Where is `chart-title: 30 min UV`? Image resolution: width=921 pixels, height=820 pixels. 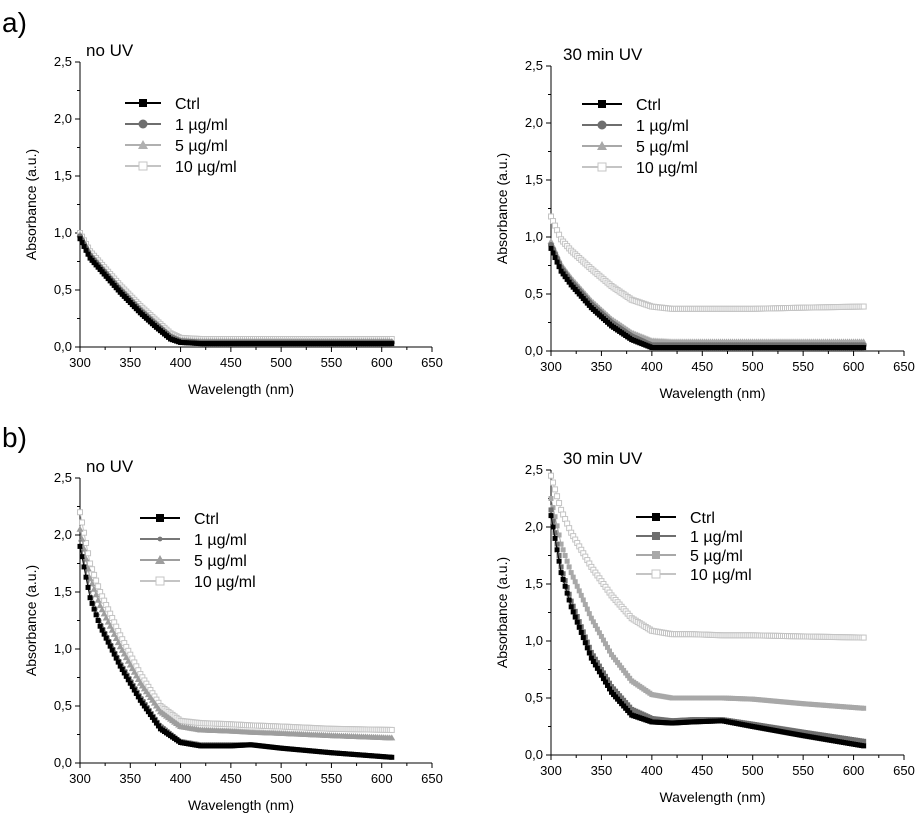 chart-title: 30 min UV is located at coordinates (603, 54).